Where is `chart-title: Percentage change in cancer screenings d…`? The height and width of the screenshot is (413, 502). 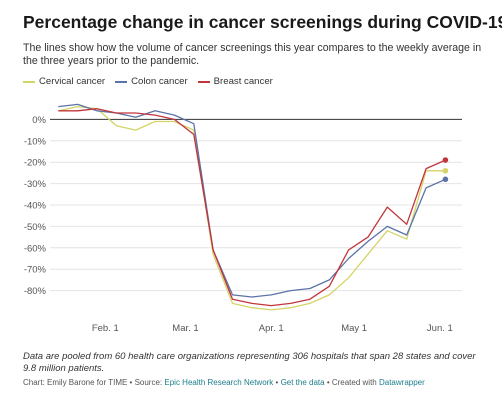
chart-title: Percentage change in cancer screenings d… is located at coordinates (262, 22).